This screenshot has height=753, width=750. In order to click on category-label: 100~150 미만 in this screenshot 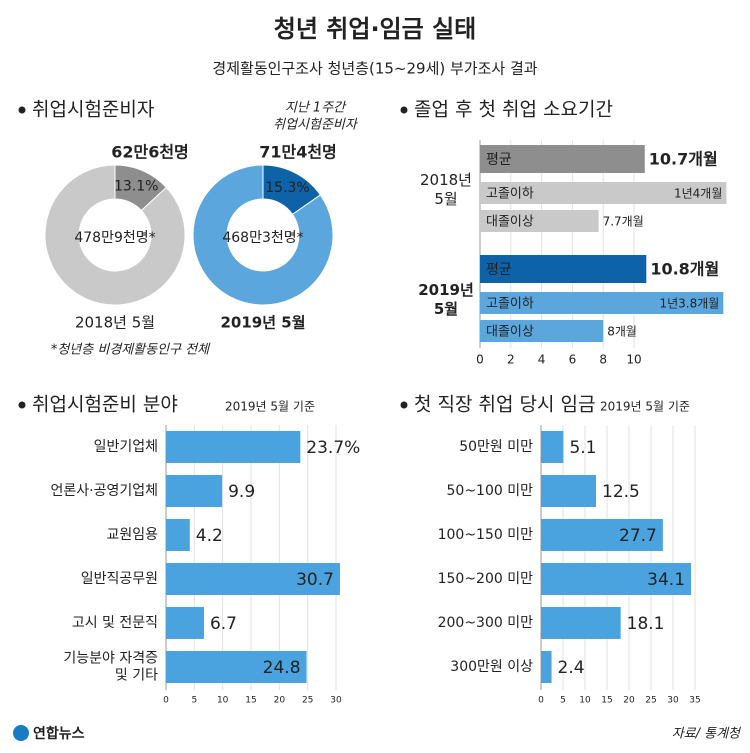, I will do `click(486, 535)`.